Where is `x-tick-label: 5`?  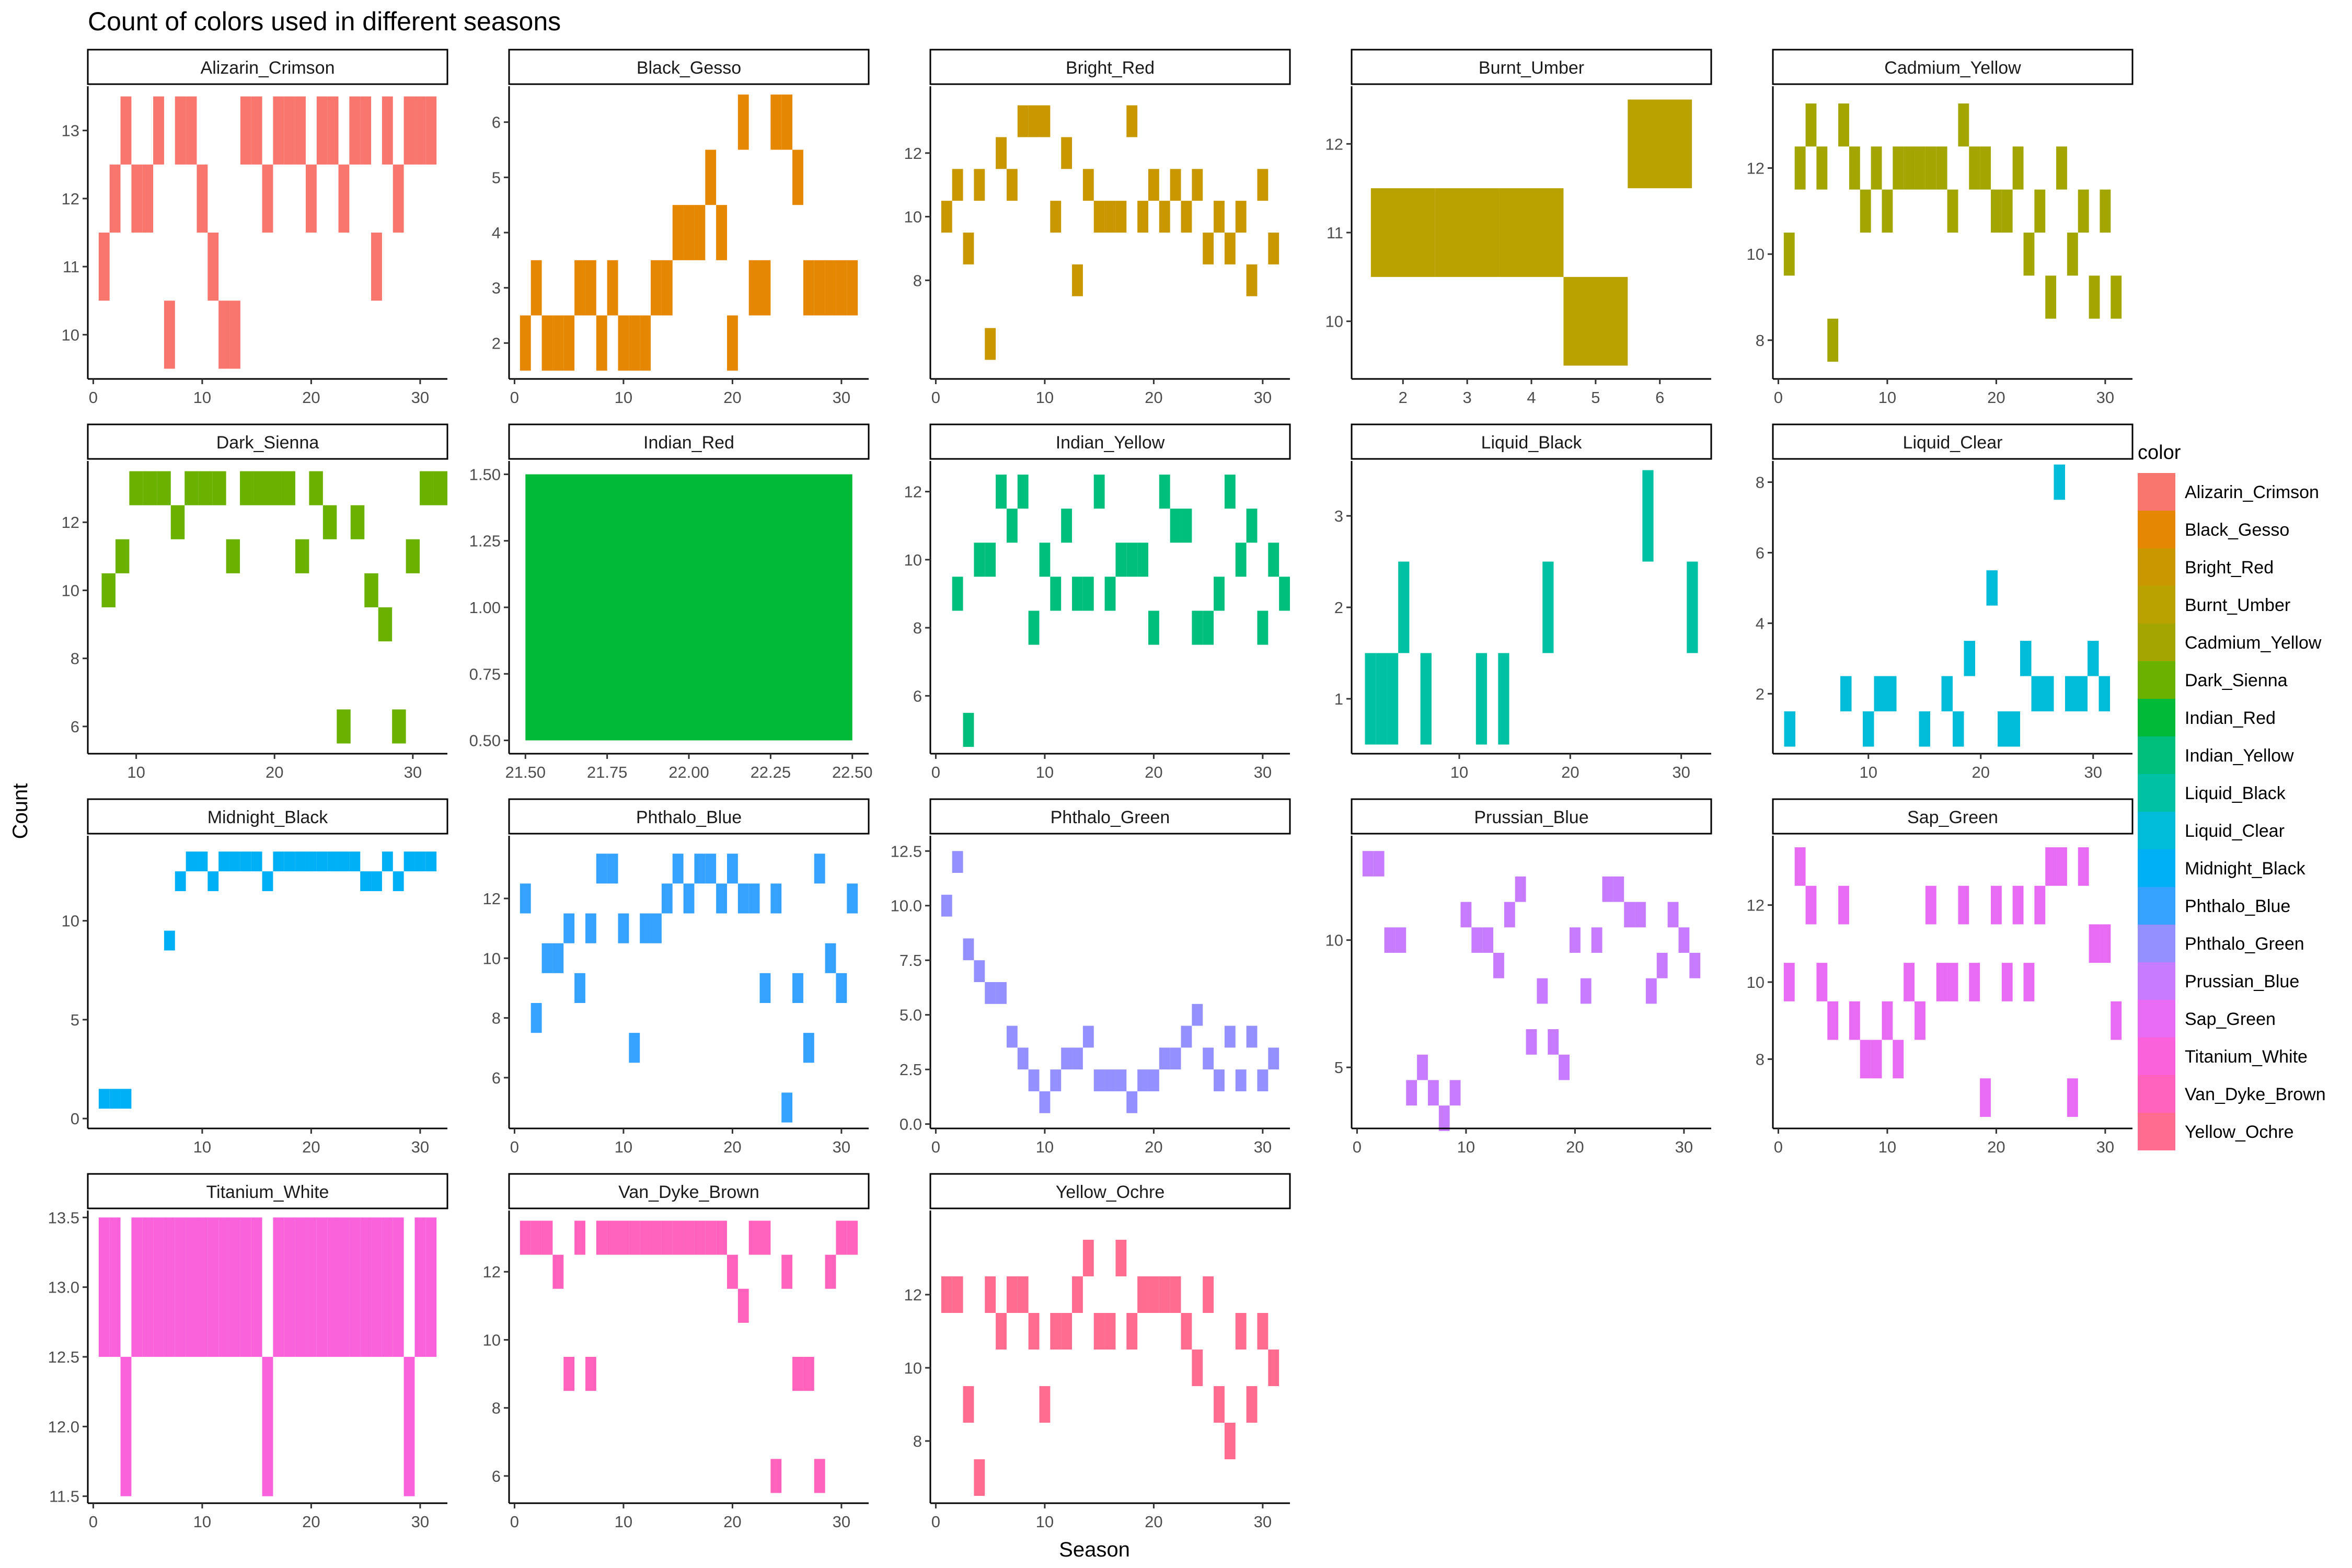 x-tick-label: 5 is located at coordinates (1595, 397).